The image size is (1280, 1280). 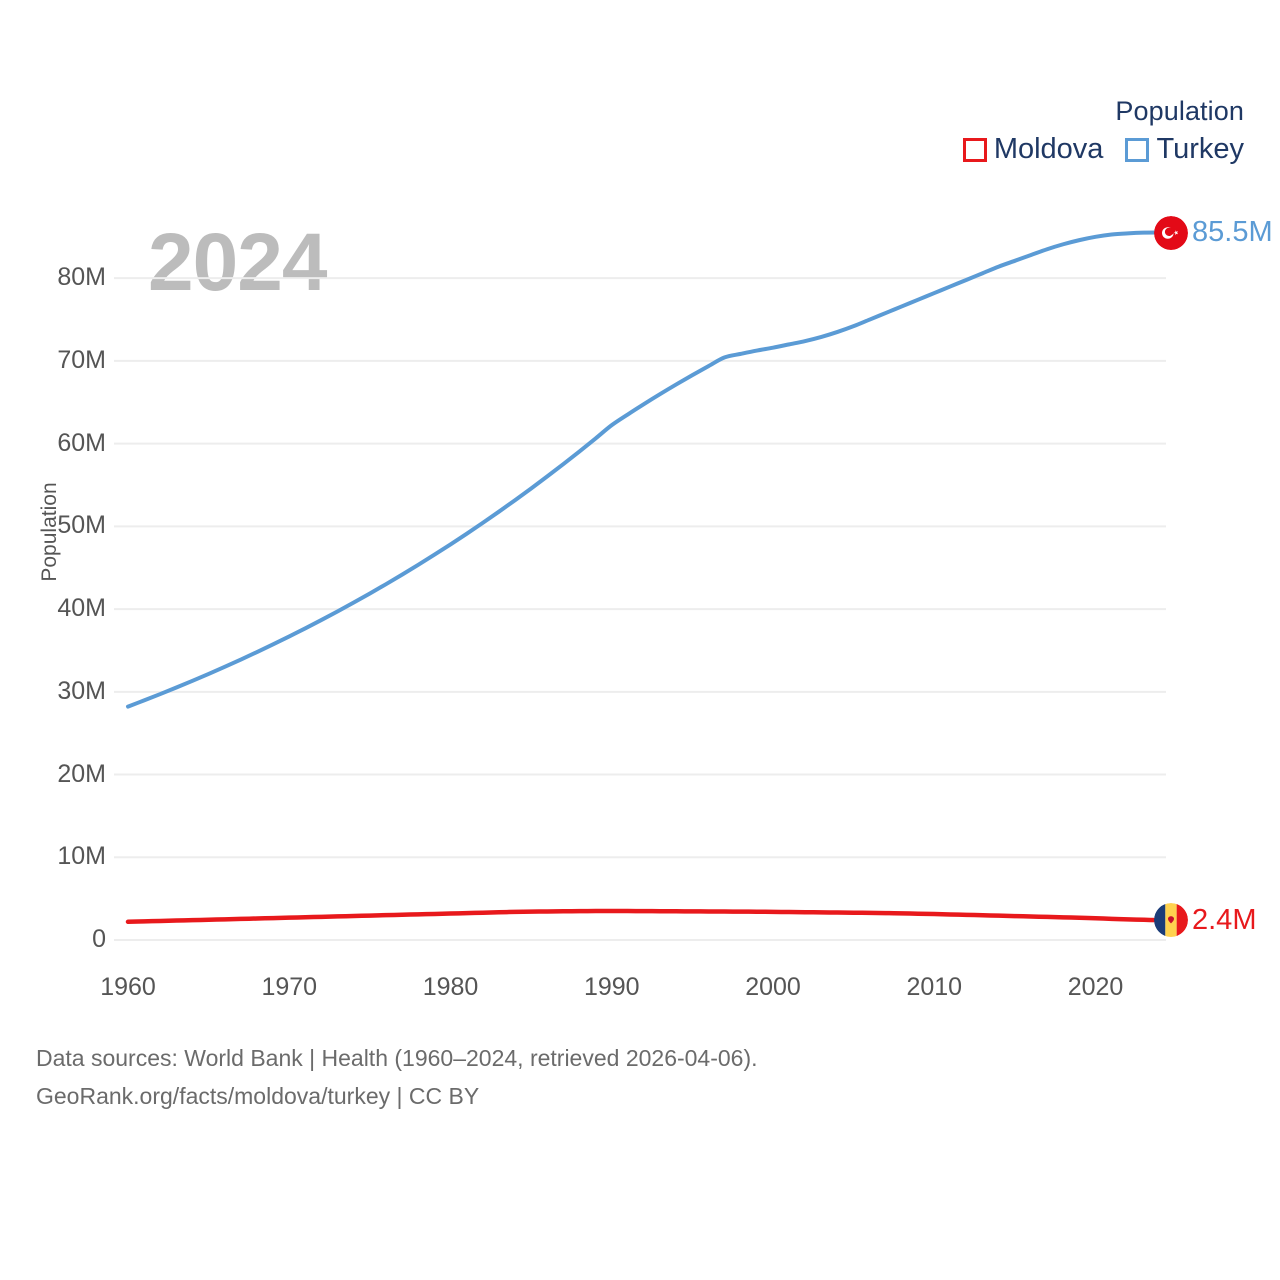 I want to click on y-tick-label: 30M, so click(x=81, y=690).